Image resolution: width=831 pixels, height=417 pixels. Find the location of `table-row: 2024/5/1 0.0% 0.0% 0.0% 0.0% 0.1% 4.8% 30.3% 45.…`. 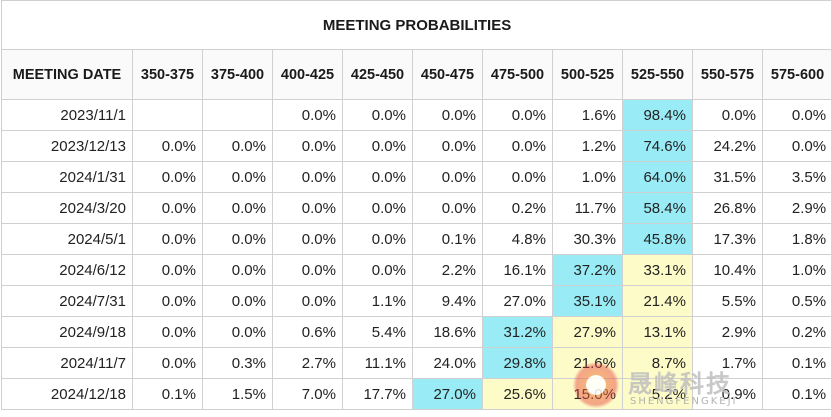

table-row: 2024/5/1 0.0% 0.0% 0.0% 0.0% 0.1% 4.8% 30.3% 45.… is located at coordinates (416, 239).